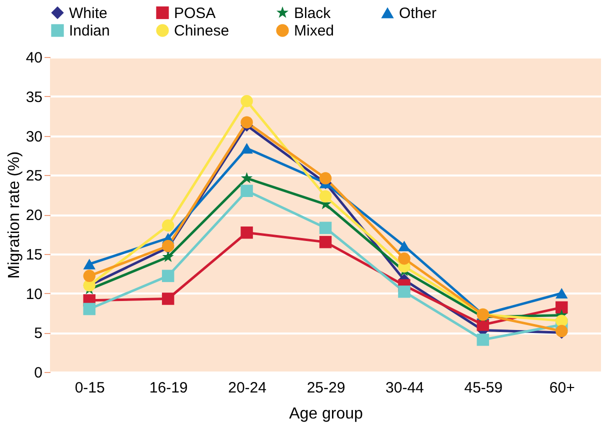 The width and height of the screenshot is (616, 436). I want to click on x-tick-label: 30-44, so click(405, 388).